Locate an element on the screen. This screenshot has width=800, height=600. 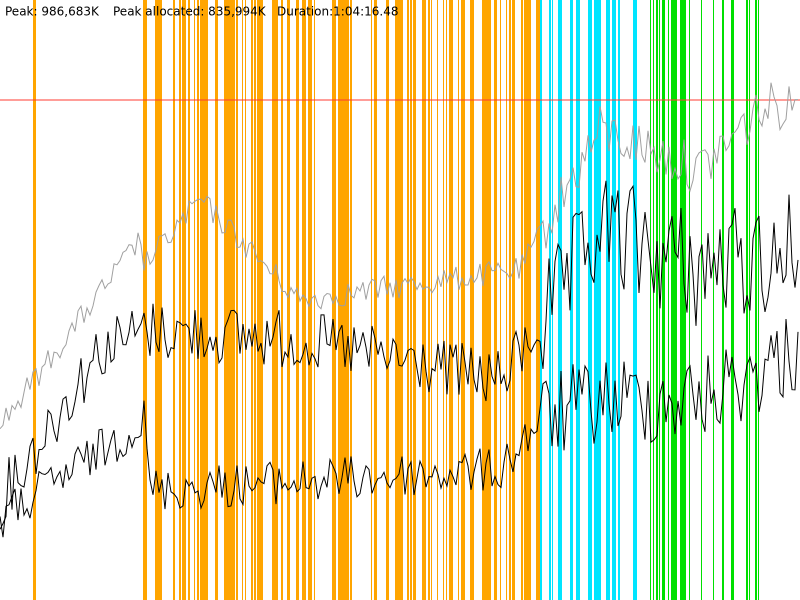
duration-label: Duration:1:04:16.48 is located at coordinates (338, 12).